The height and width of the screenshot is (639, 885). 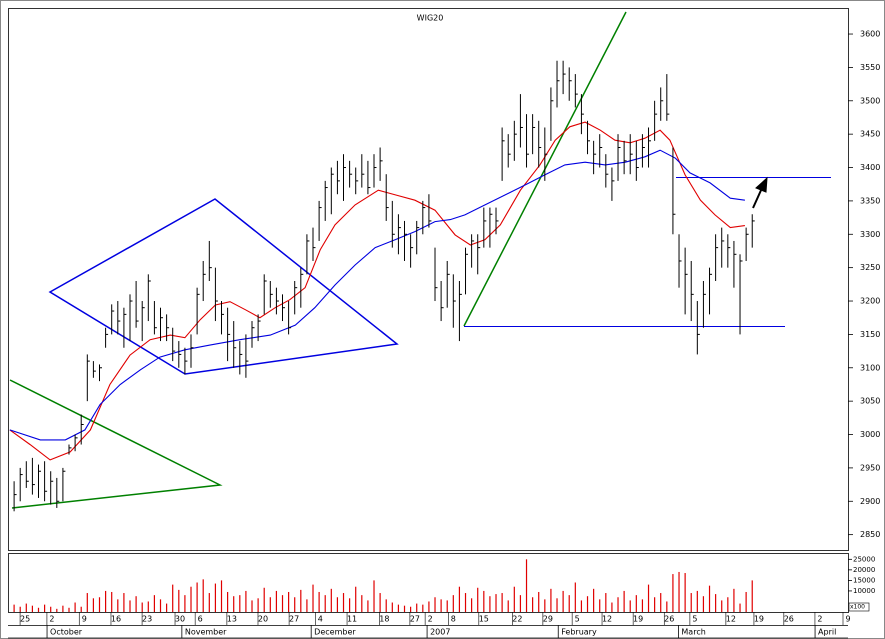 I want to click on x-tick-label: 6, so click(x=200, y=619).